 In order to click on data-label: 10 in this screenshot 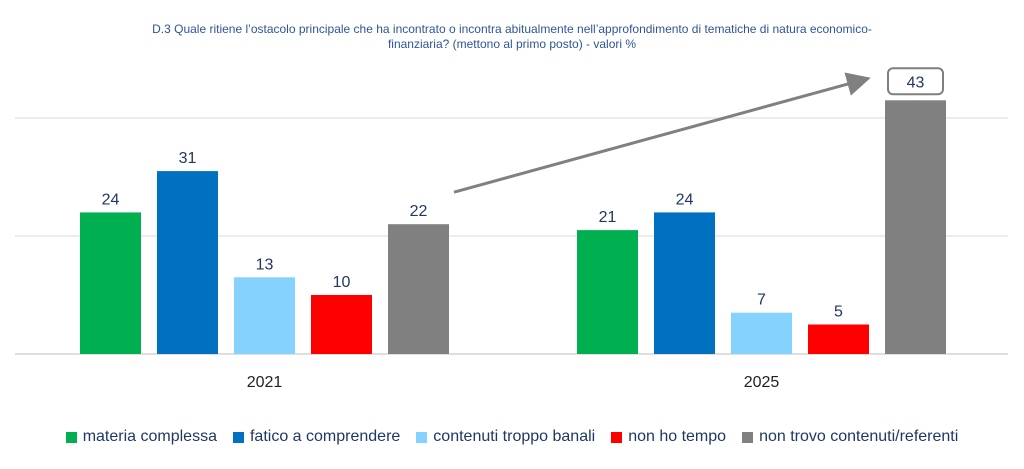, I will do `click(342, 282)`.